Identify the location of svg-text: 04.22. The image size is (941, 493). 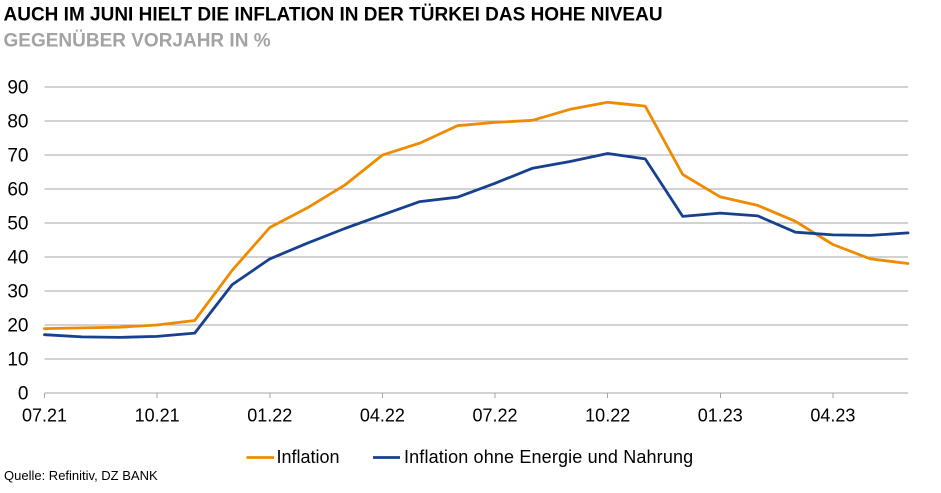
(382, 416).